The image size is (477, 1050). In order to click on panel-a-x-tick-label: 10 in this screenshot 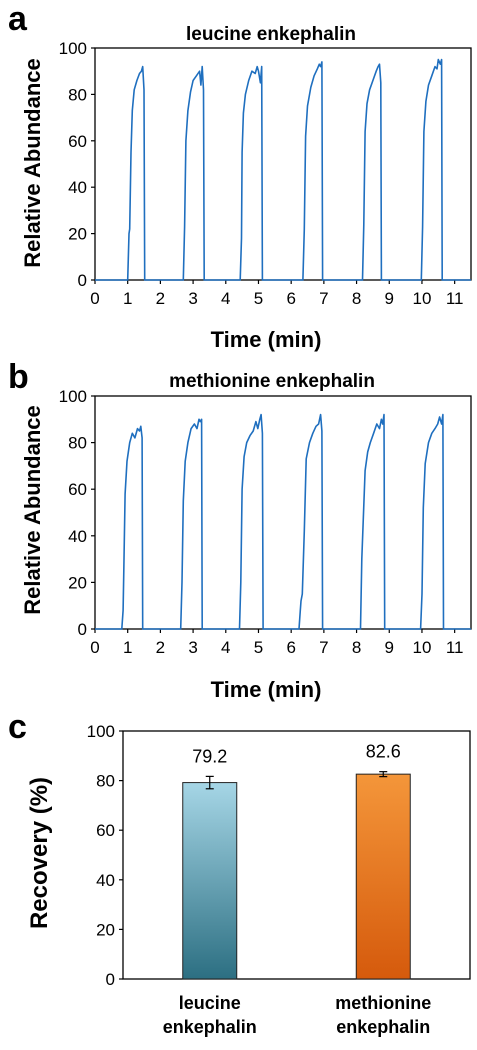, I will do `click(421, 298)`.